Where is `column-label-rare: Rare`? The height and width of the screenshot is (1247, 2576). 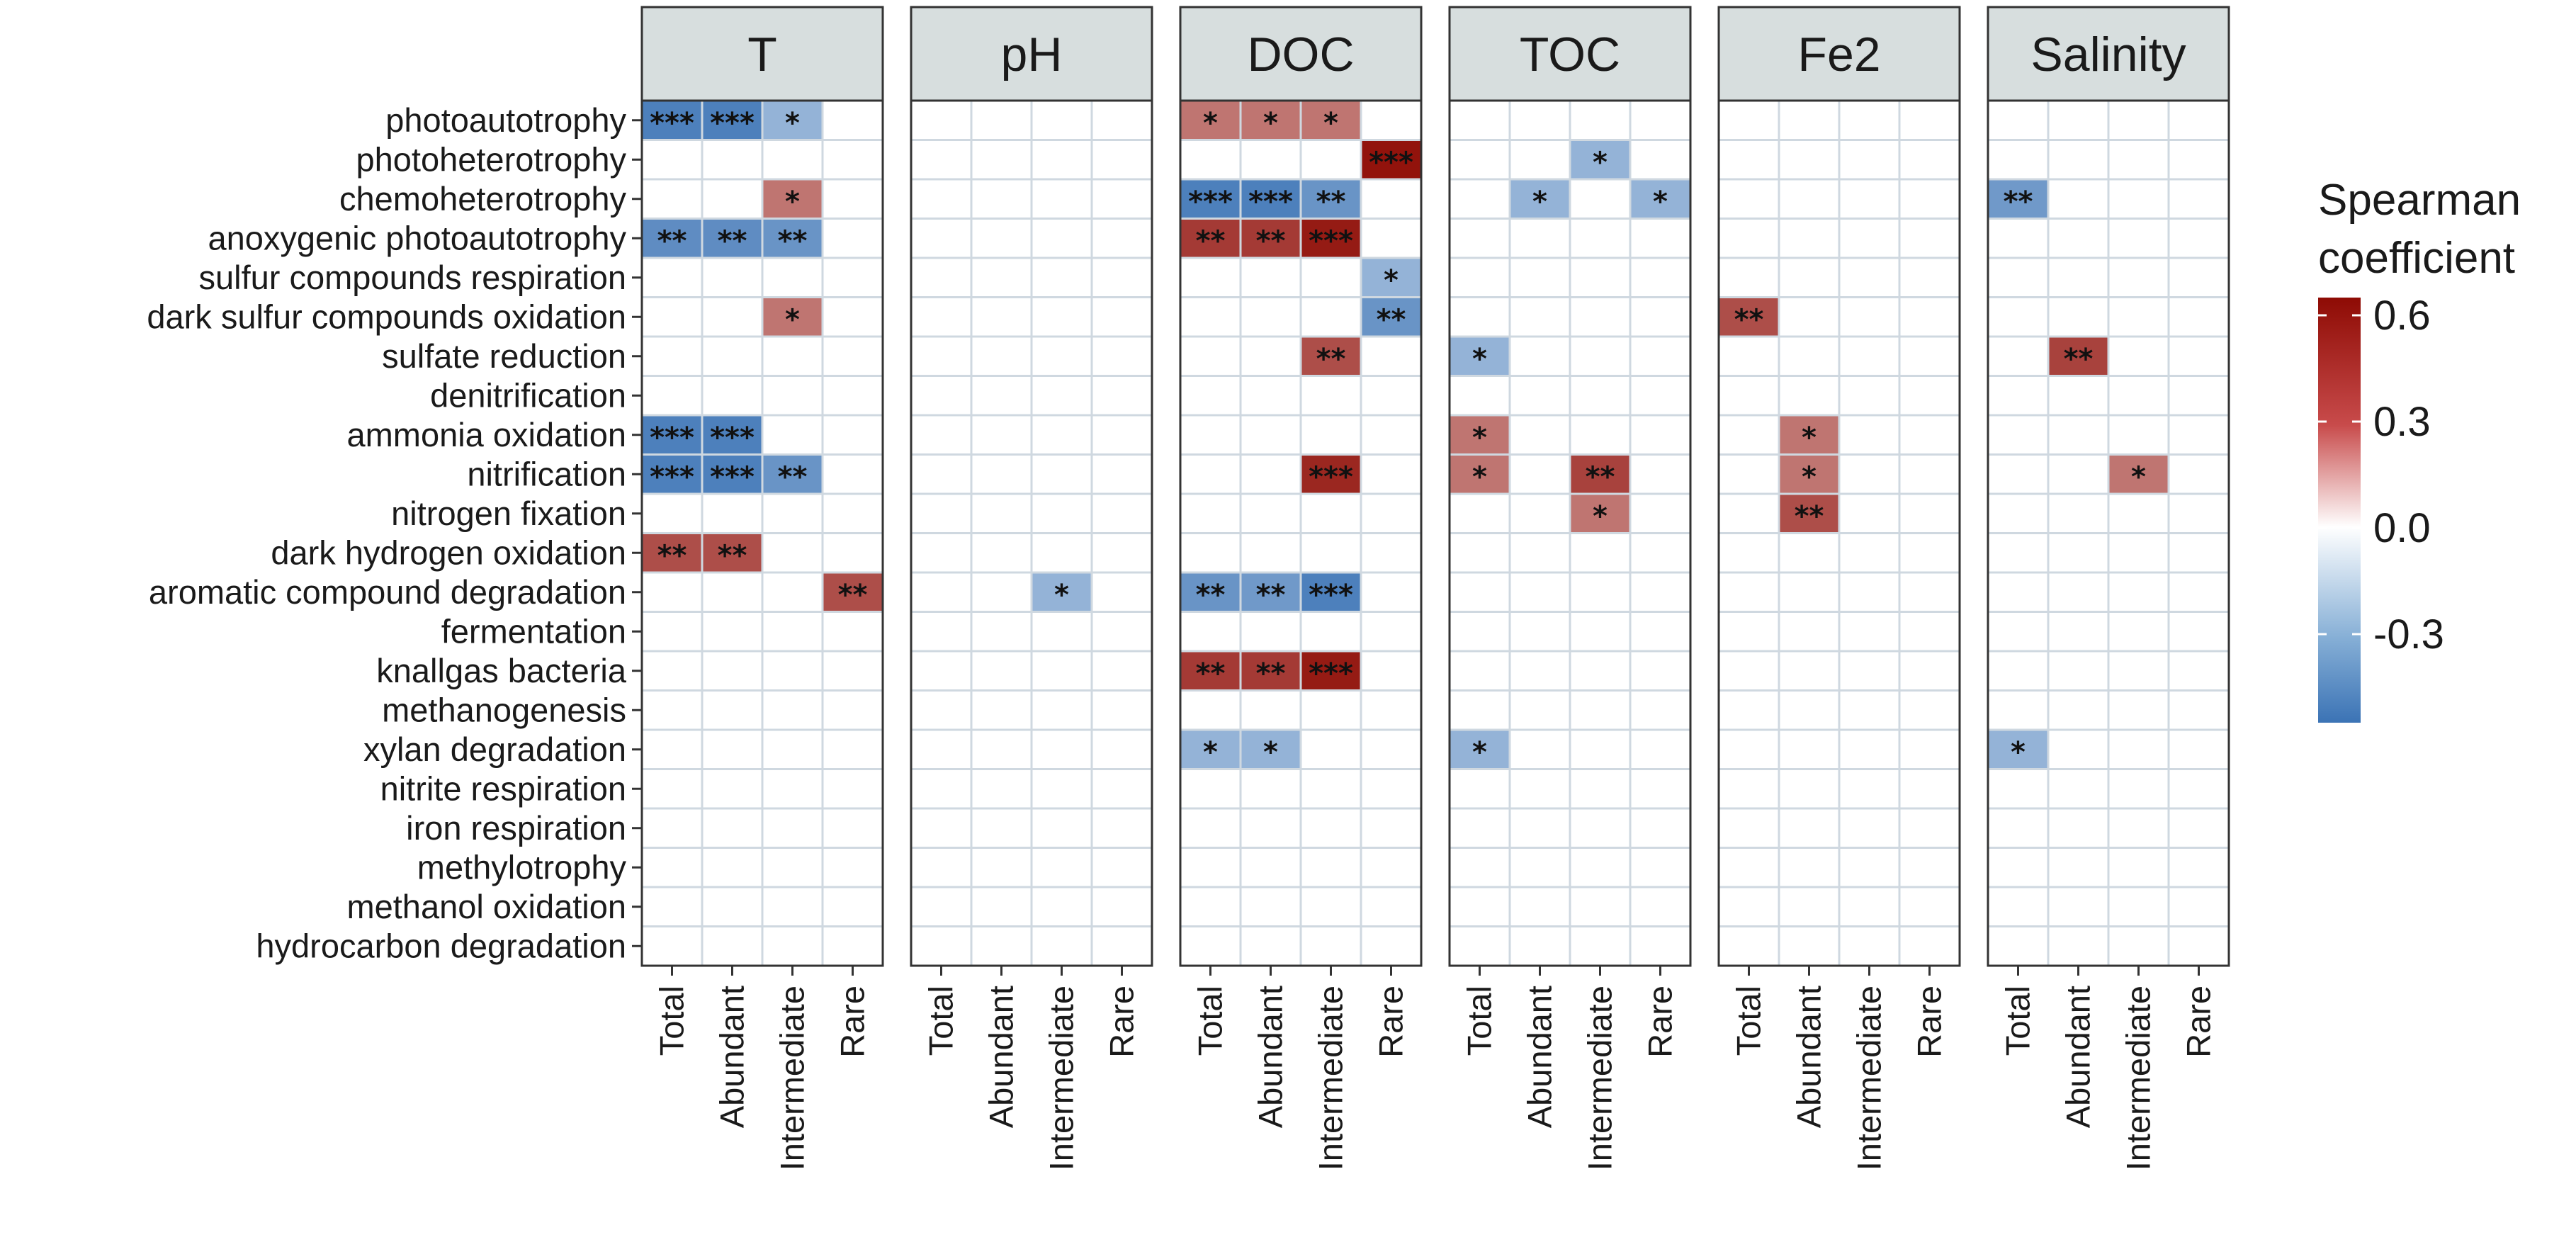 column-label-rare: Rare is located at coordinates (852, 1022).